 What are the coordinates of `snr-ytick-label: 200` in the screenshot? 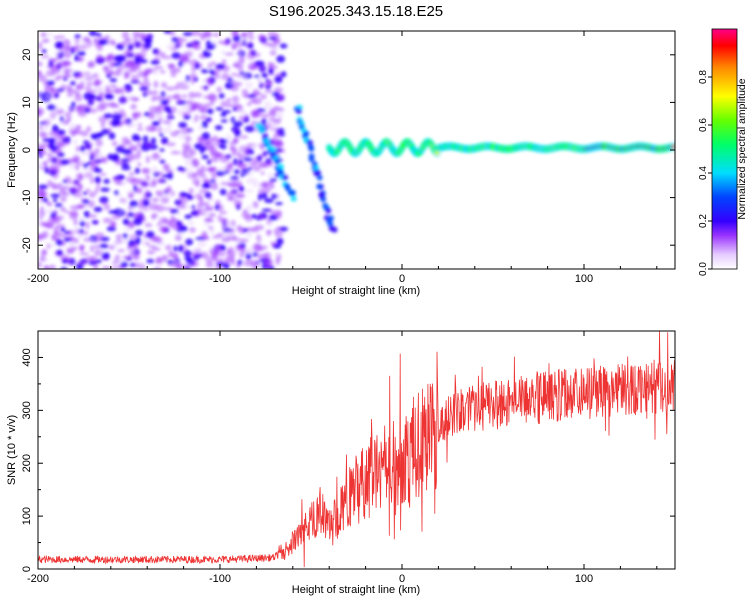 It's located at (27, 463).